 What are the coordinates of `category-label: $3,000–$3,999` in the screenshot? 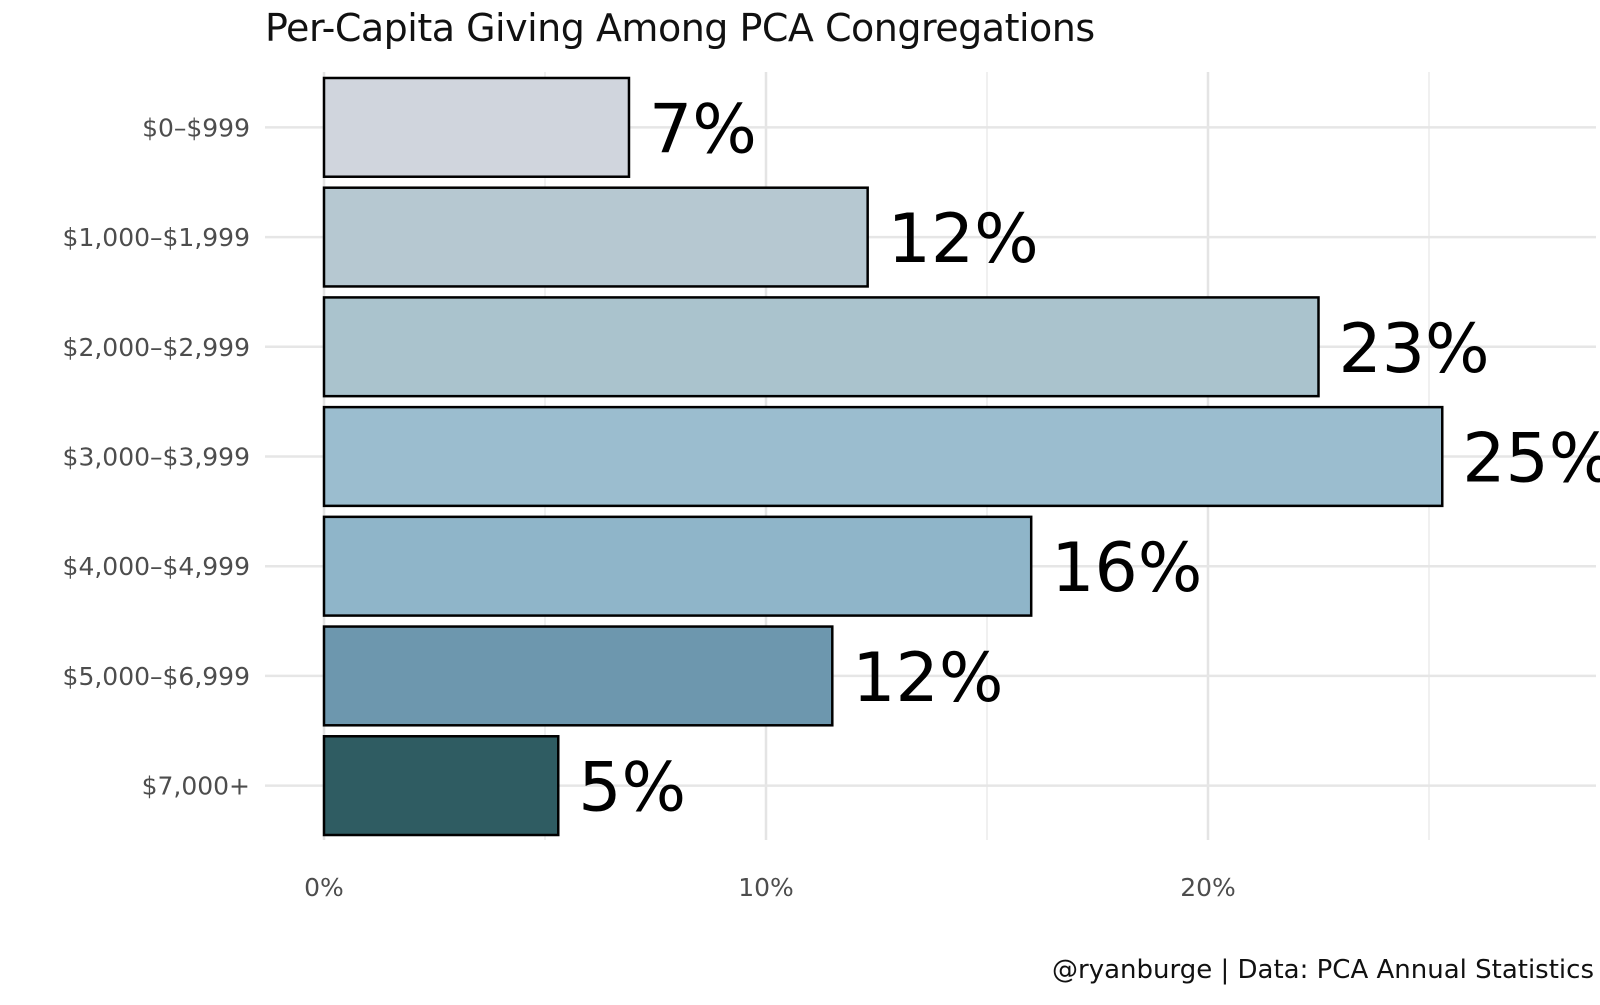 It's located at (156, 457).